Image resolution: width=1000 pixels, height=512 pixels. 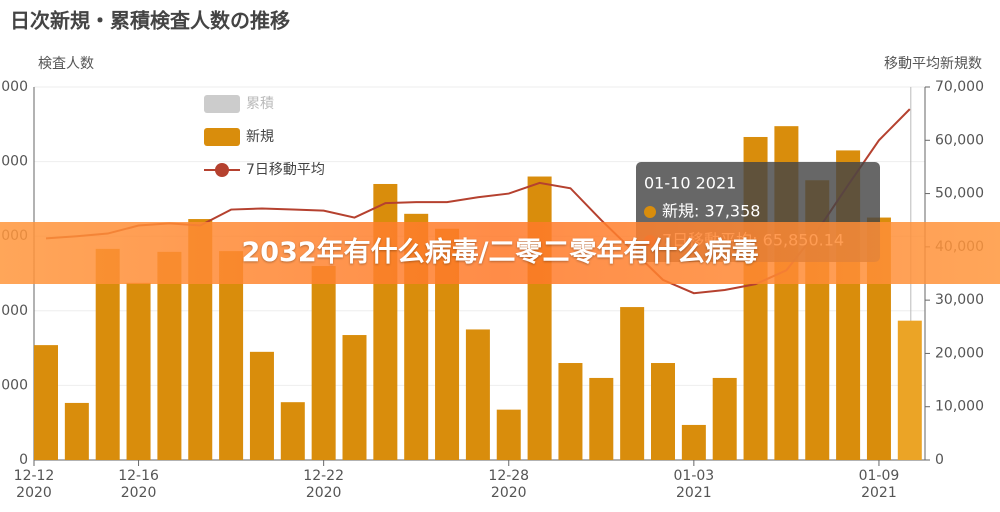 What do you see at coordinates (285, 170) in the screenshot?
I see `legend-label: 7日移動平均` at bounding box center [285, 170].